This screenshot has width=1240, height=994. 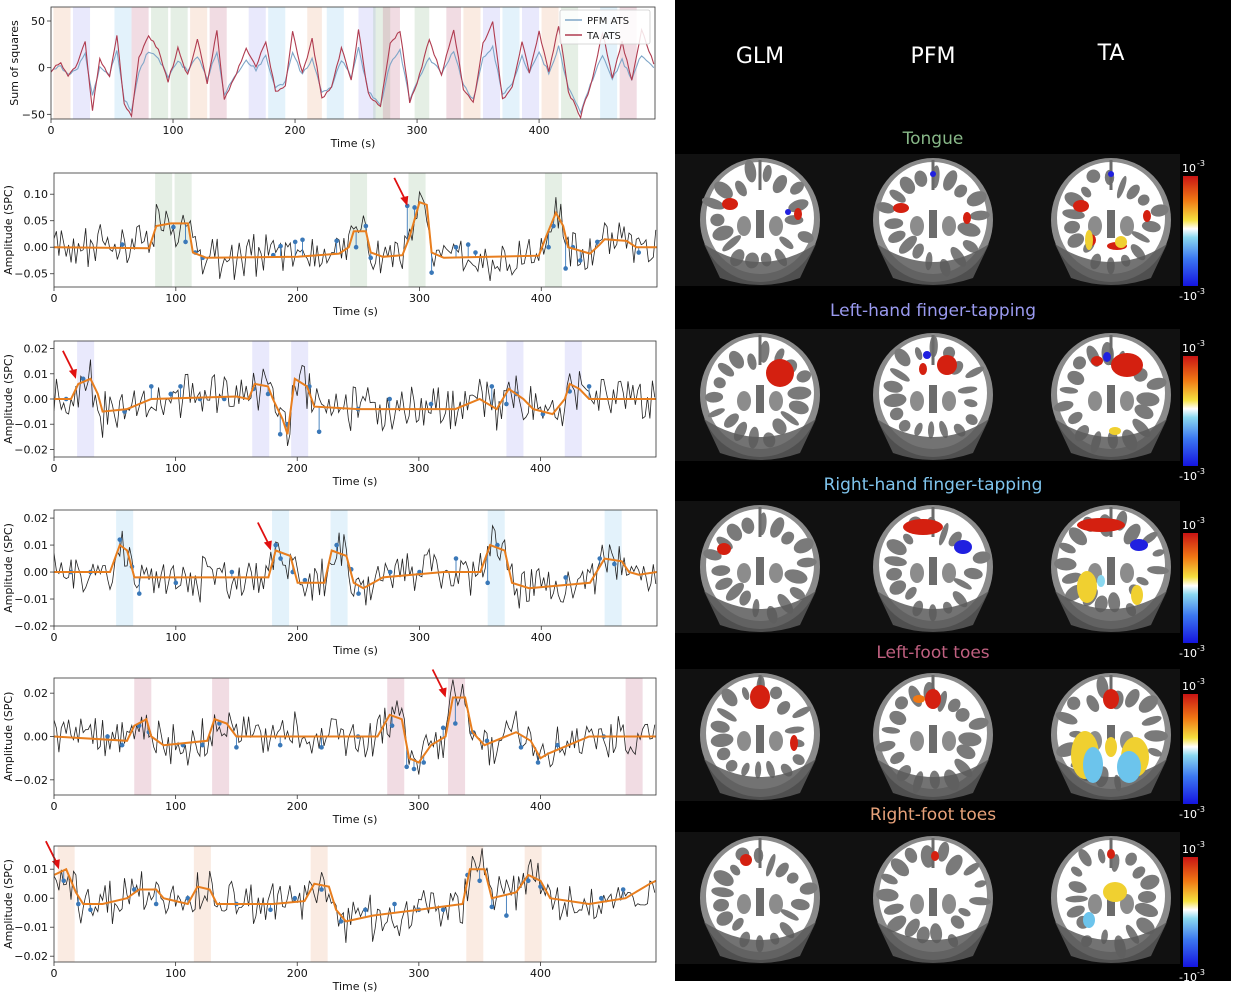 What do you see at coordinates (8, 737) in the screenshot?
I see `y-axis-label: Amplitude (SPC)` at bounding box center [8, 737].